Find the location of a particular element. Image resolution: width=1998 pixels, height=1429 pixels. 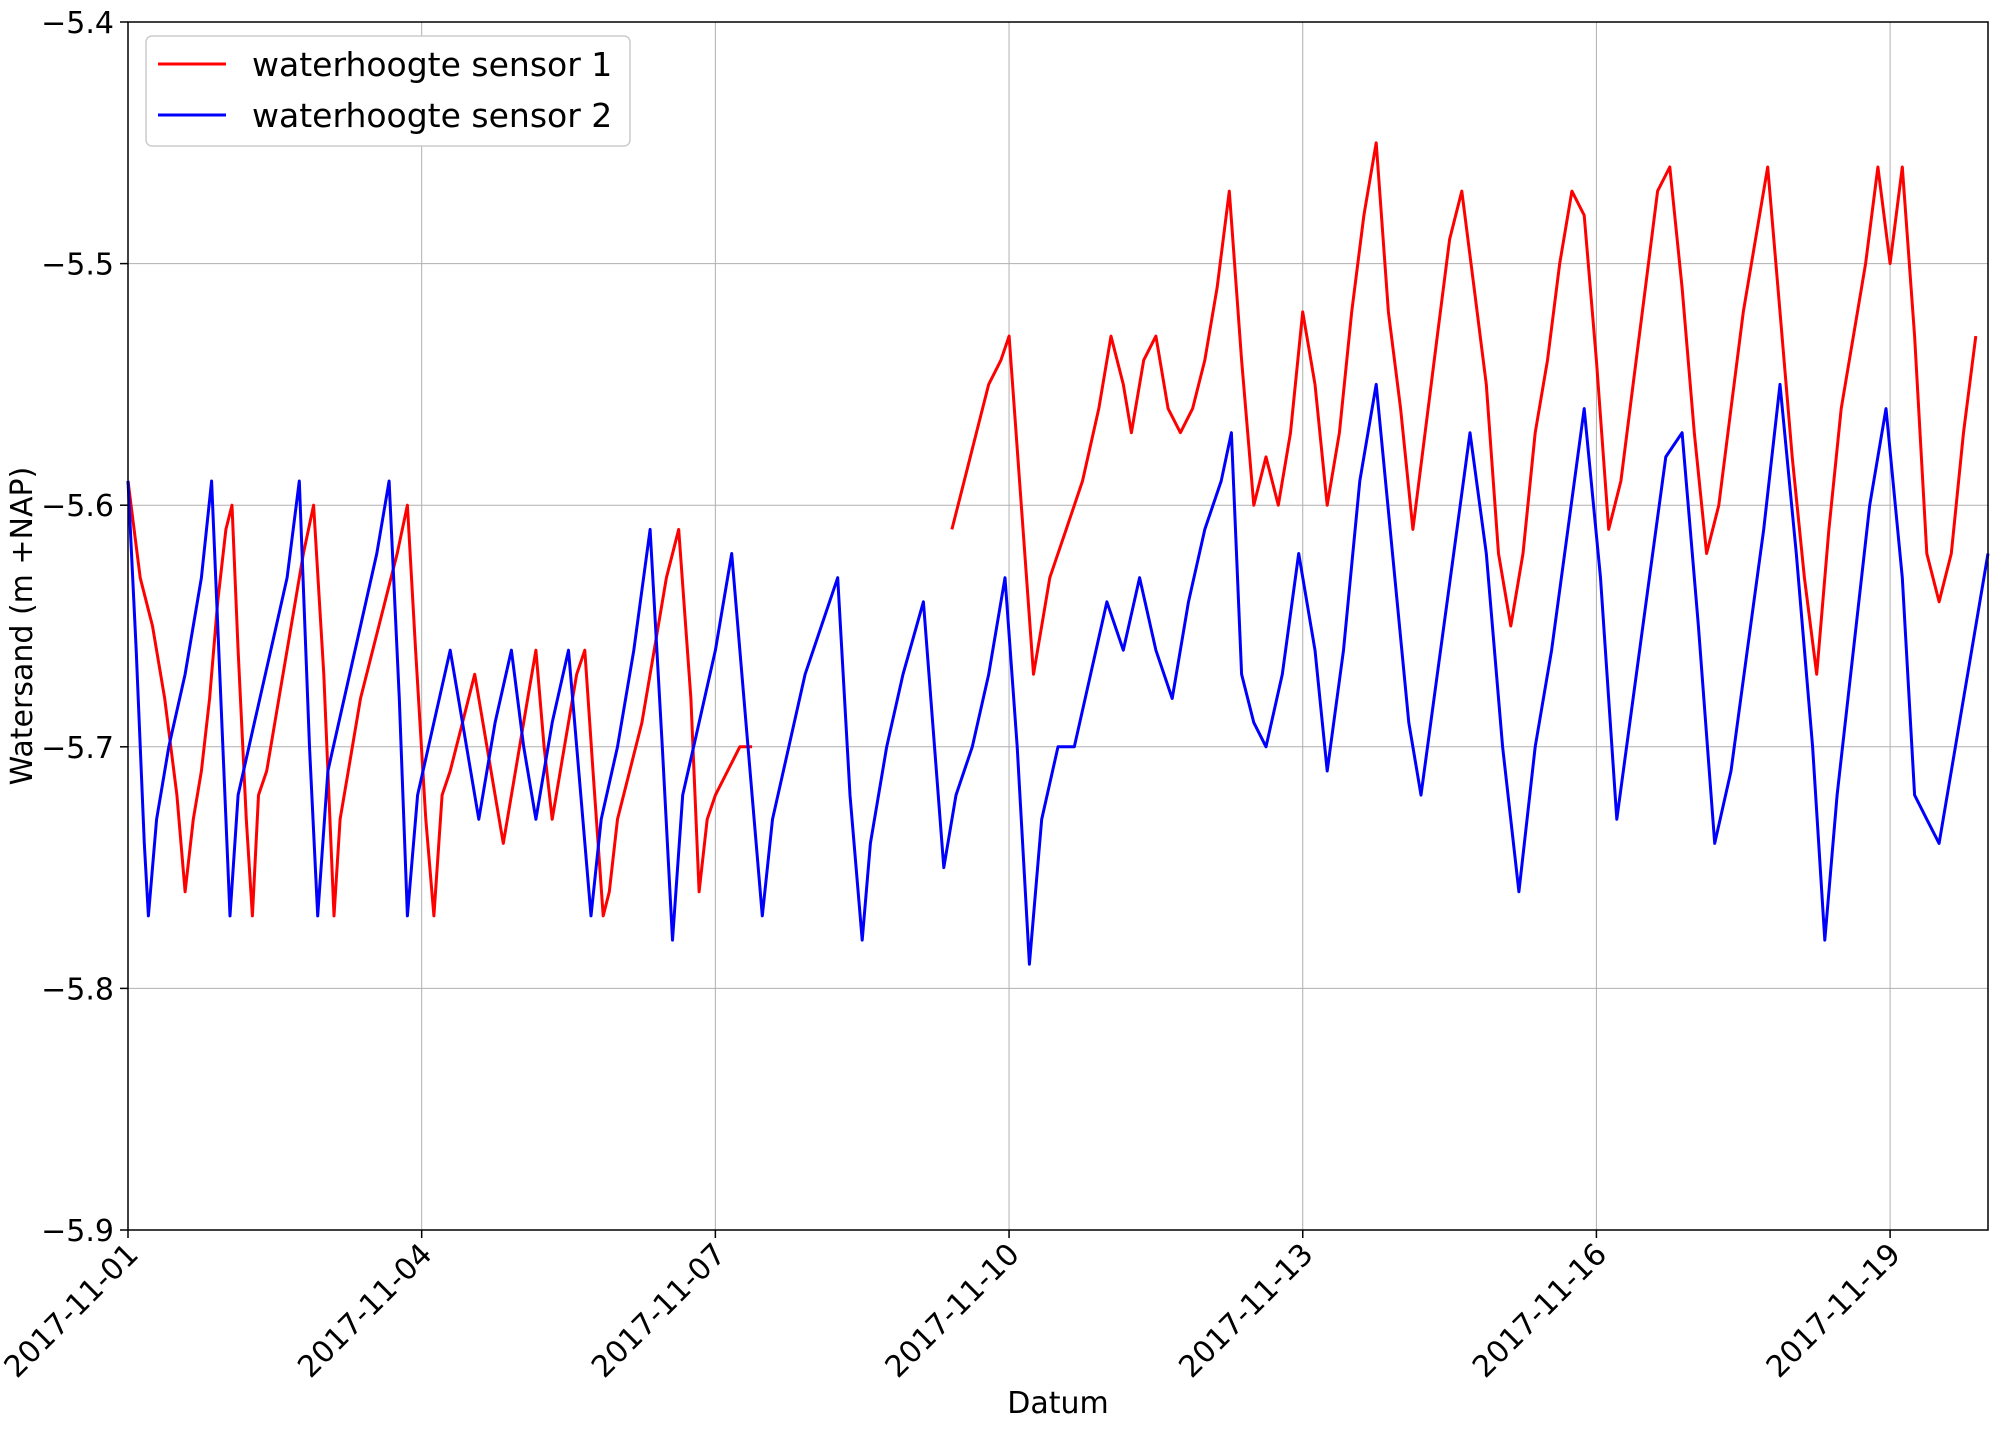

y-tick-label: −5.4 is located at coordinates (77, 23).